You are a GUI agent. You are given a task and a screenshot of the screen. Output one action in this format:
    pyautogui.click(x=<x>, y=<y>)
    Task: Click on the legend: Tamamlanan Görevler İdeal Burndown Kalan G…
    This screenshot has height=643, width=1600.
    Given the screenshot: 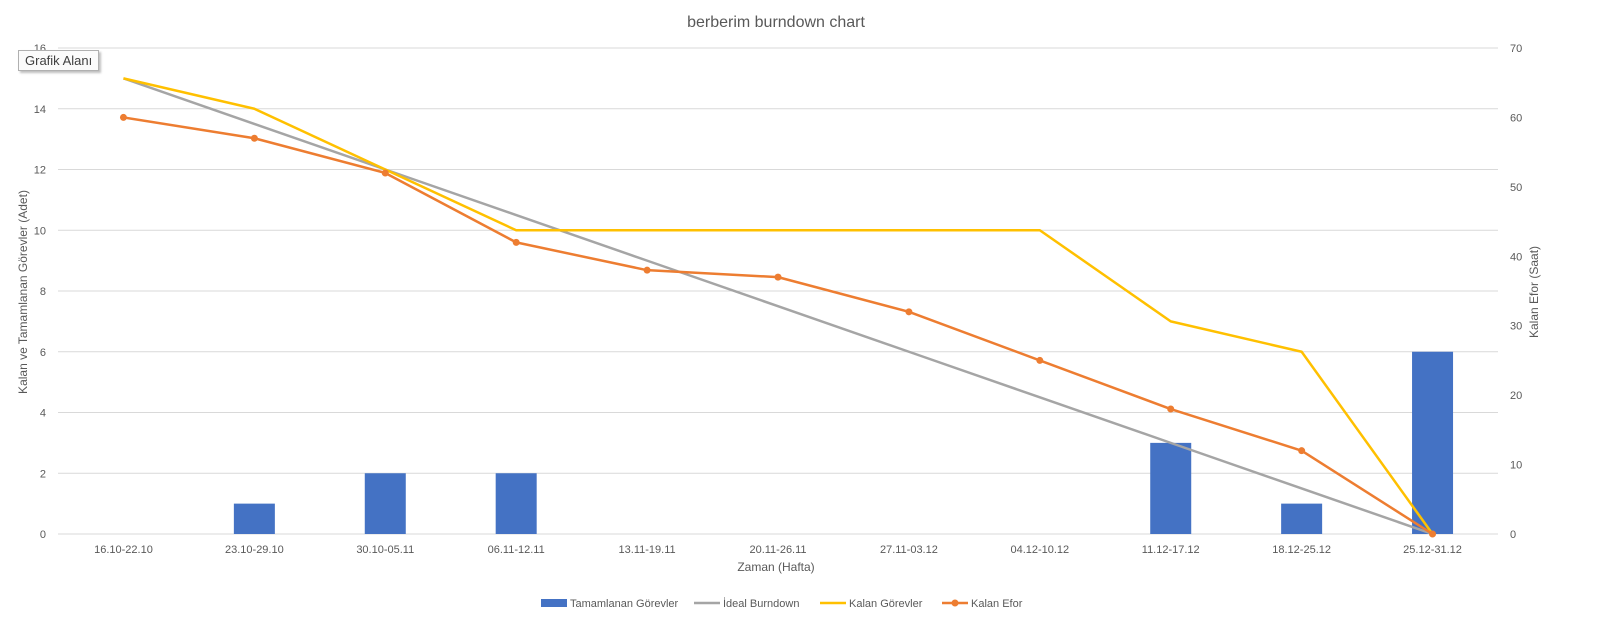 What is the action you would take?
    pyautogui.click(x=782, y=603)
    